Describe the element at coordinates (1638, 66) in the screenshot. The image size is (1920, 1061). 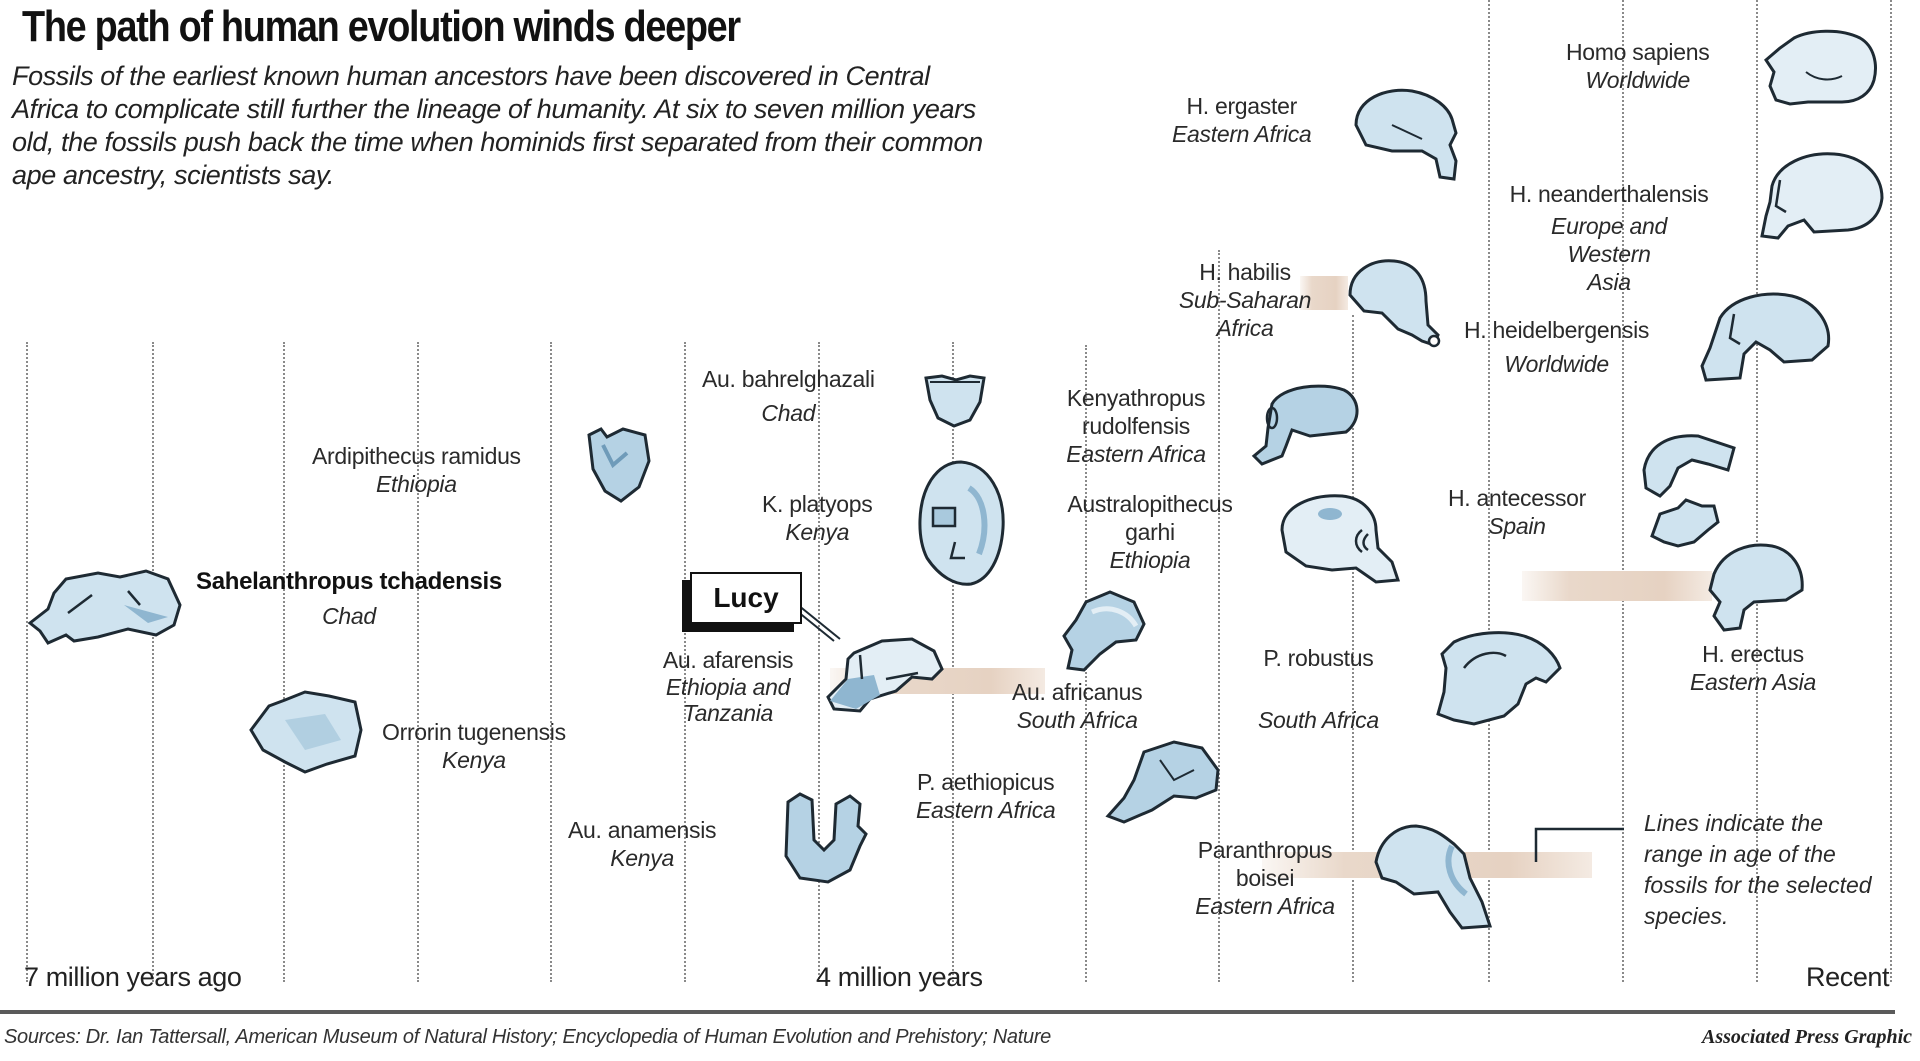
I see `species-label-homo-sapiens: Homo sapiens Worldwide` at that location.